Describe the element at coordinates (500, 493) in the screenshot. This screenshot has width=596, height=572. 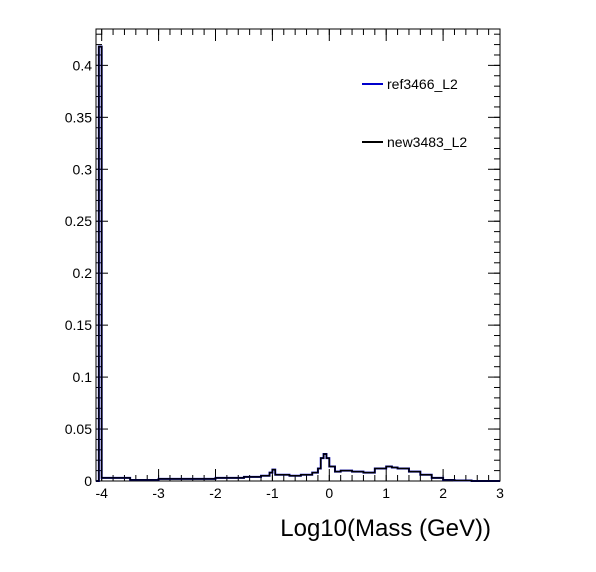
I see `x-tick-label: 3` at that location.